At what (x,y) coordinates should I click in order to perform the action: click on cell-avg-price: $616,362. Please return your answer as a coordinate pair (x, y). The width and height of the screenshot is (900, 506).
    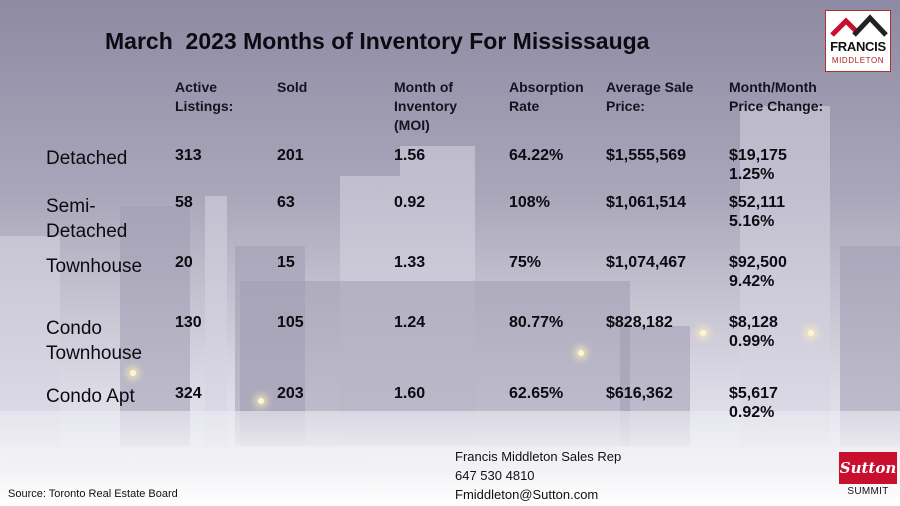
    Looking at the image, I should click on (639, 393).